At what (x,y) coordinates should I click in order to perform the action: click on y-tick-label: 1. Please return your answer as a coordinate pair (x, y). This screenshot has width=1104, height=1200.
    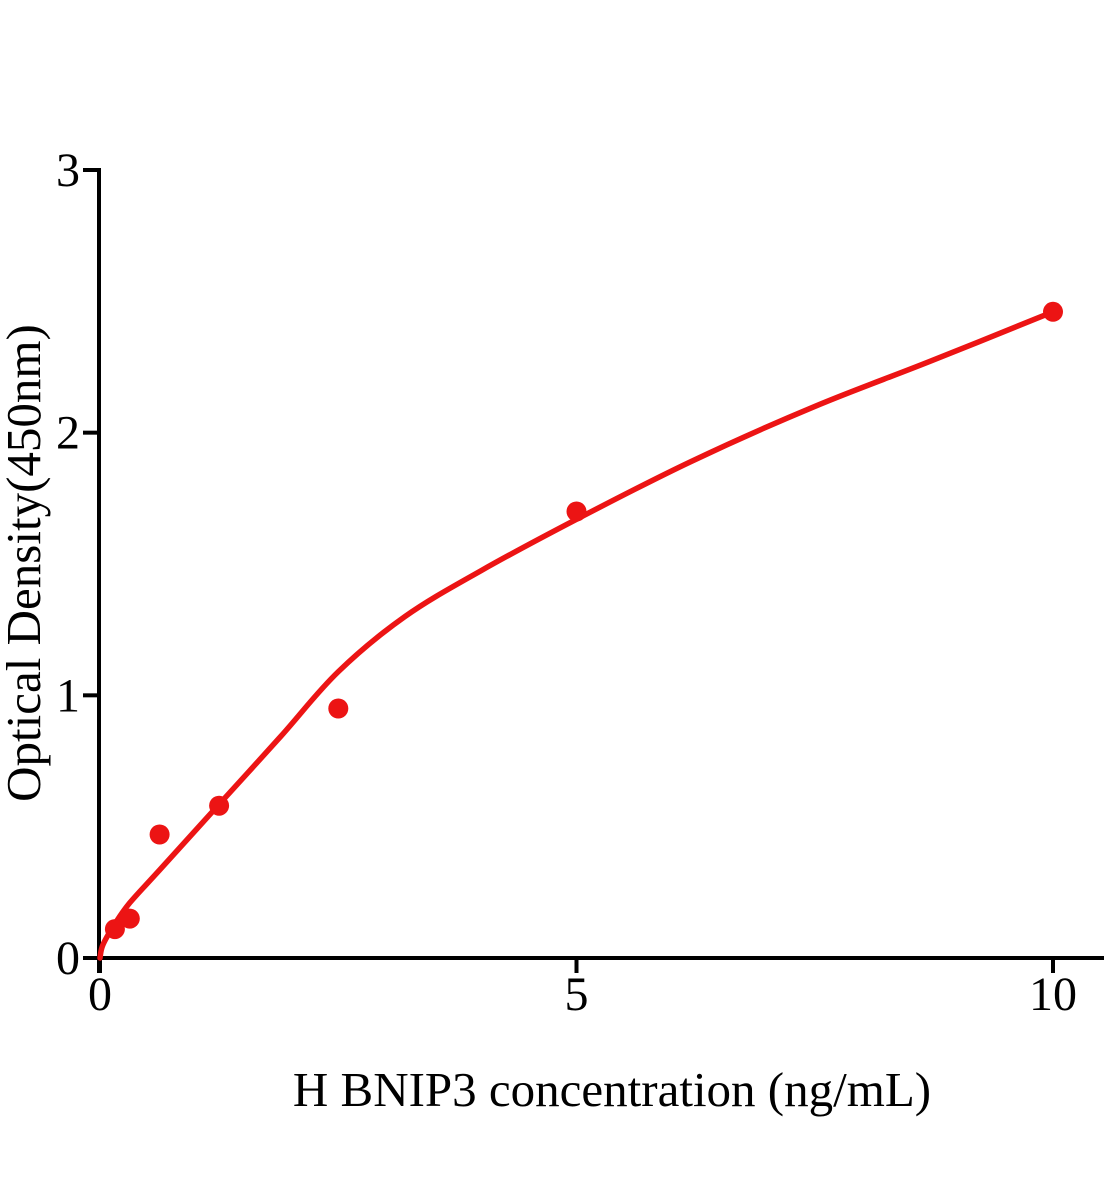
    Looking at the image, I should click on (68, 695).